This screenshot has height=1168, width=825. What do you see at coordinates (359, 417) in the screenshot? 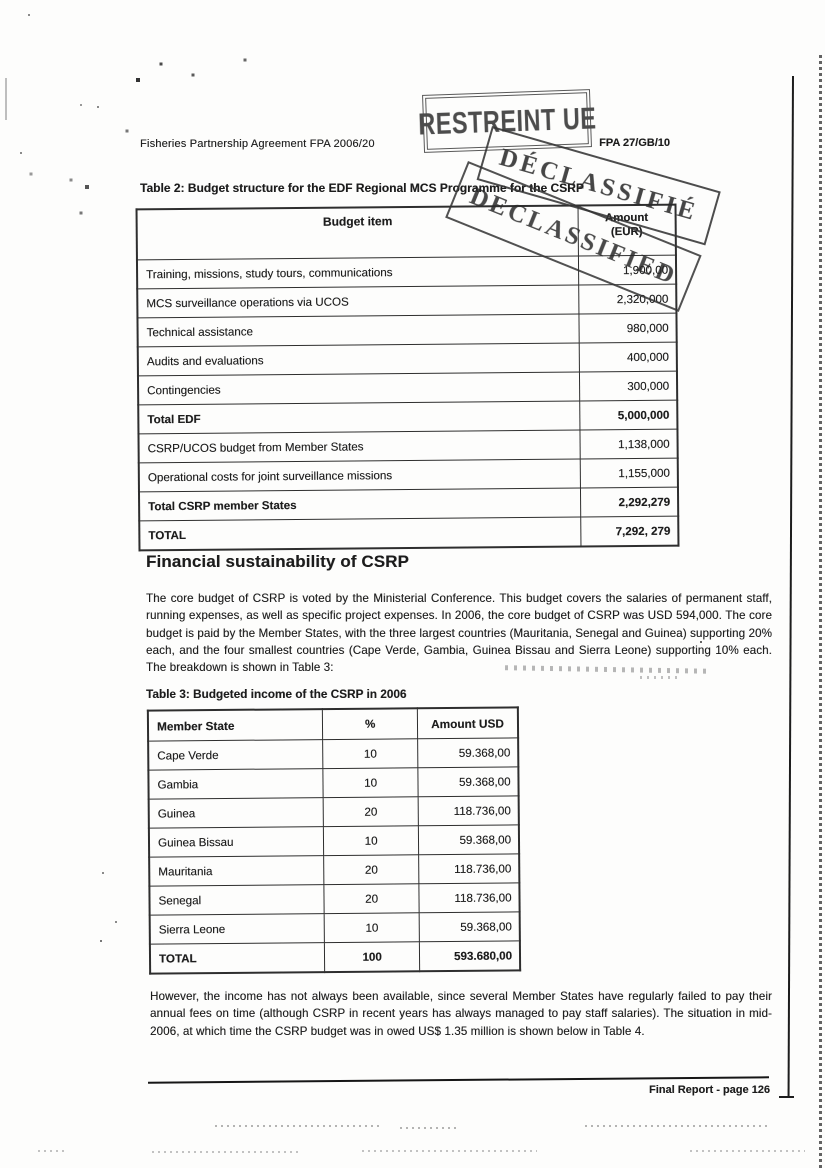
I see `budget-item-cell: Total EDF` at bounding box center [359, 417].